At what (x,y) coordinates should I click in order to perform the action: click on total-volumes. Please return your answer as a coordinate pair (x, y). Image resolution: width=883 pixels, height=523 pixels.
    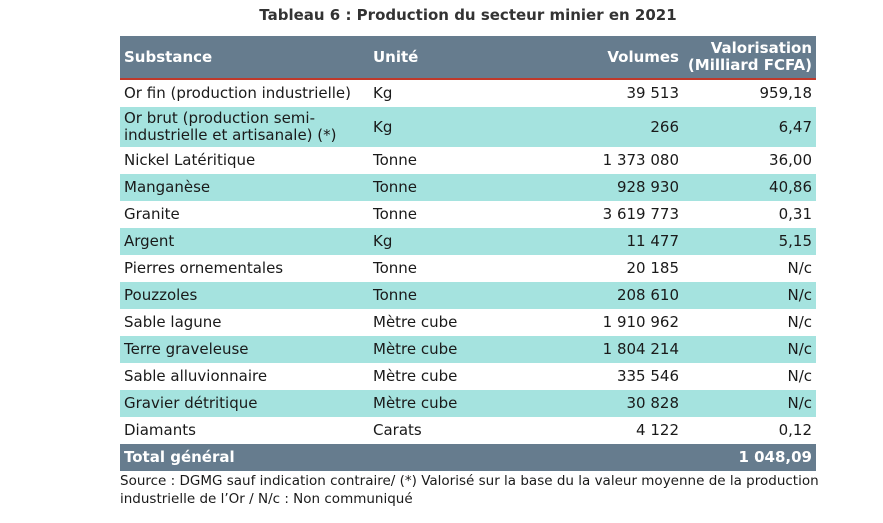
    Looking at the image, I should click on (596, 457).